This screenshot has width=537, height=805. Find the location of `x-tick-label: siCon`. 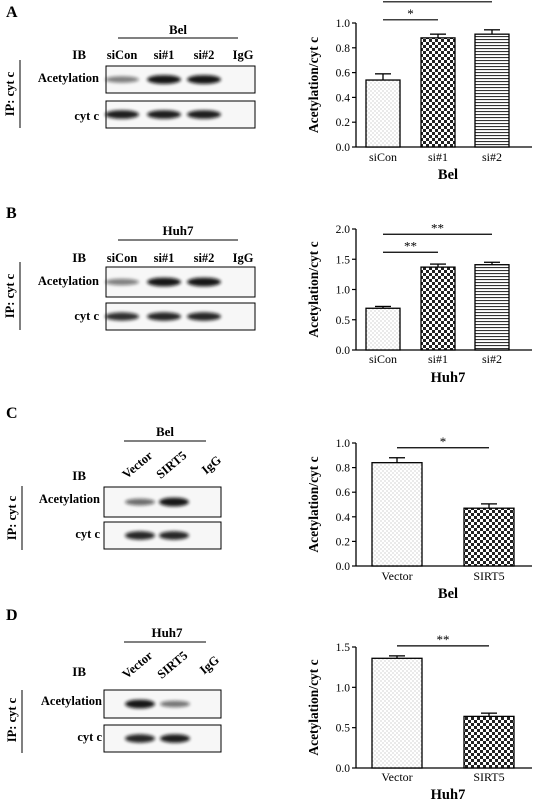

x-tick-label: siCon is located at coordinates (383, 359).